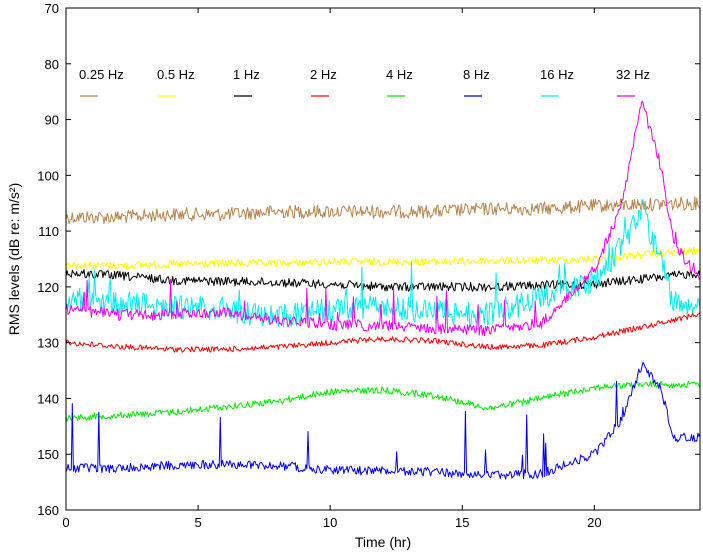 The image size is (703, 552). Describe the element at coordinates (52, 120) in the screenshot. I see `y-tick-label: 90` at that location.